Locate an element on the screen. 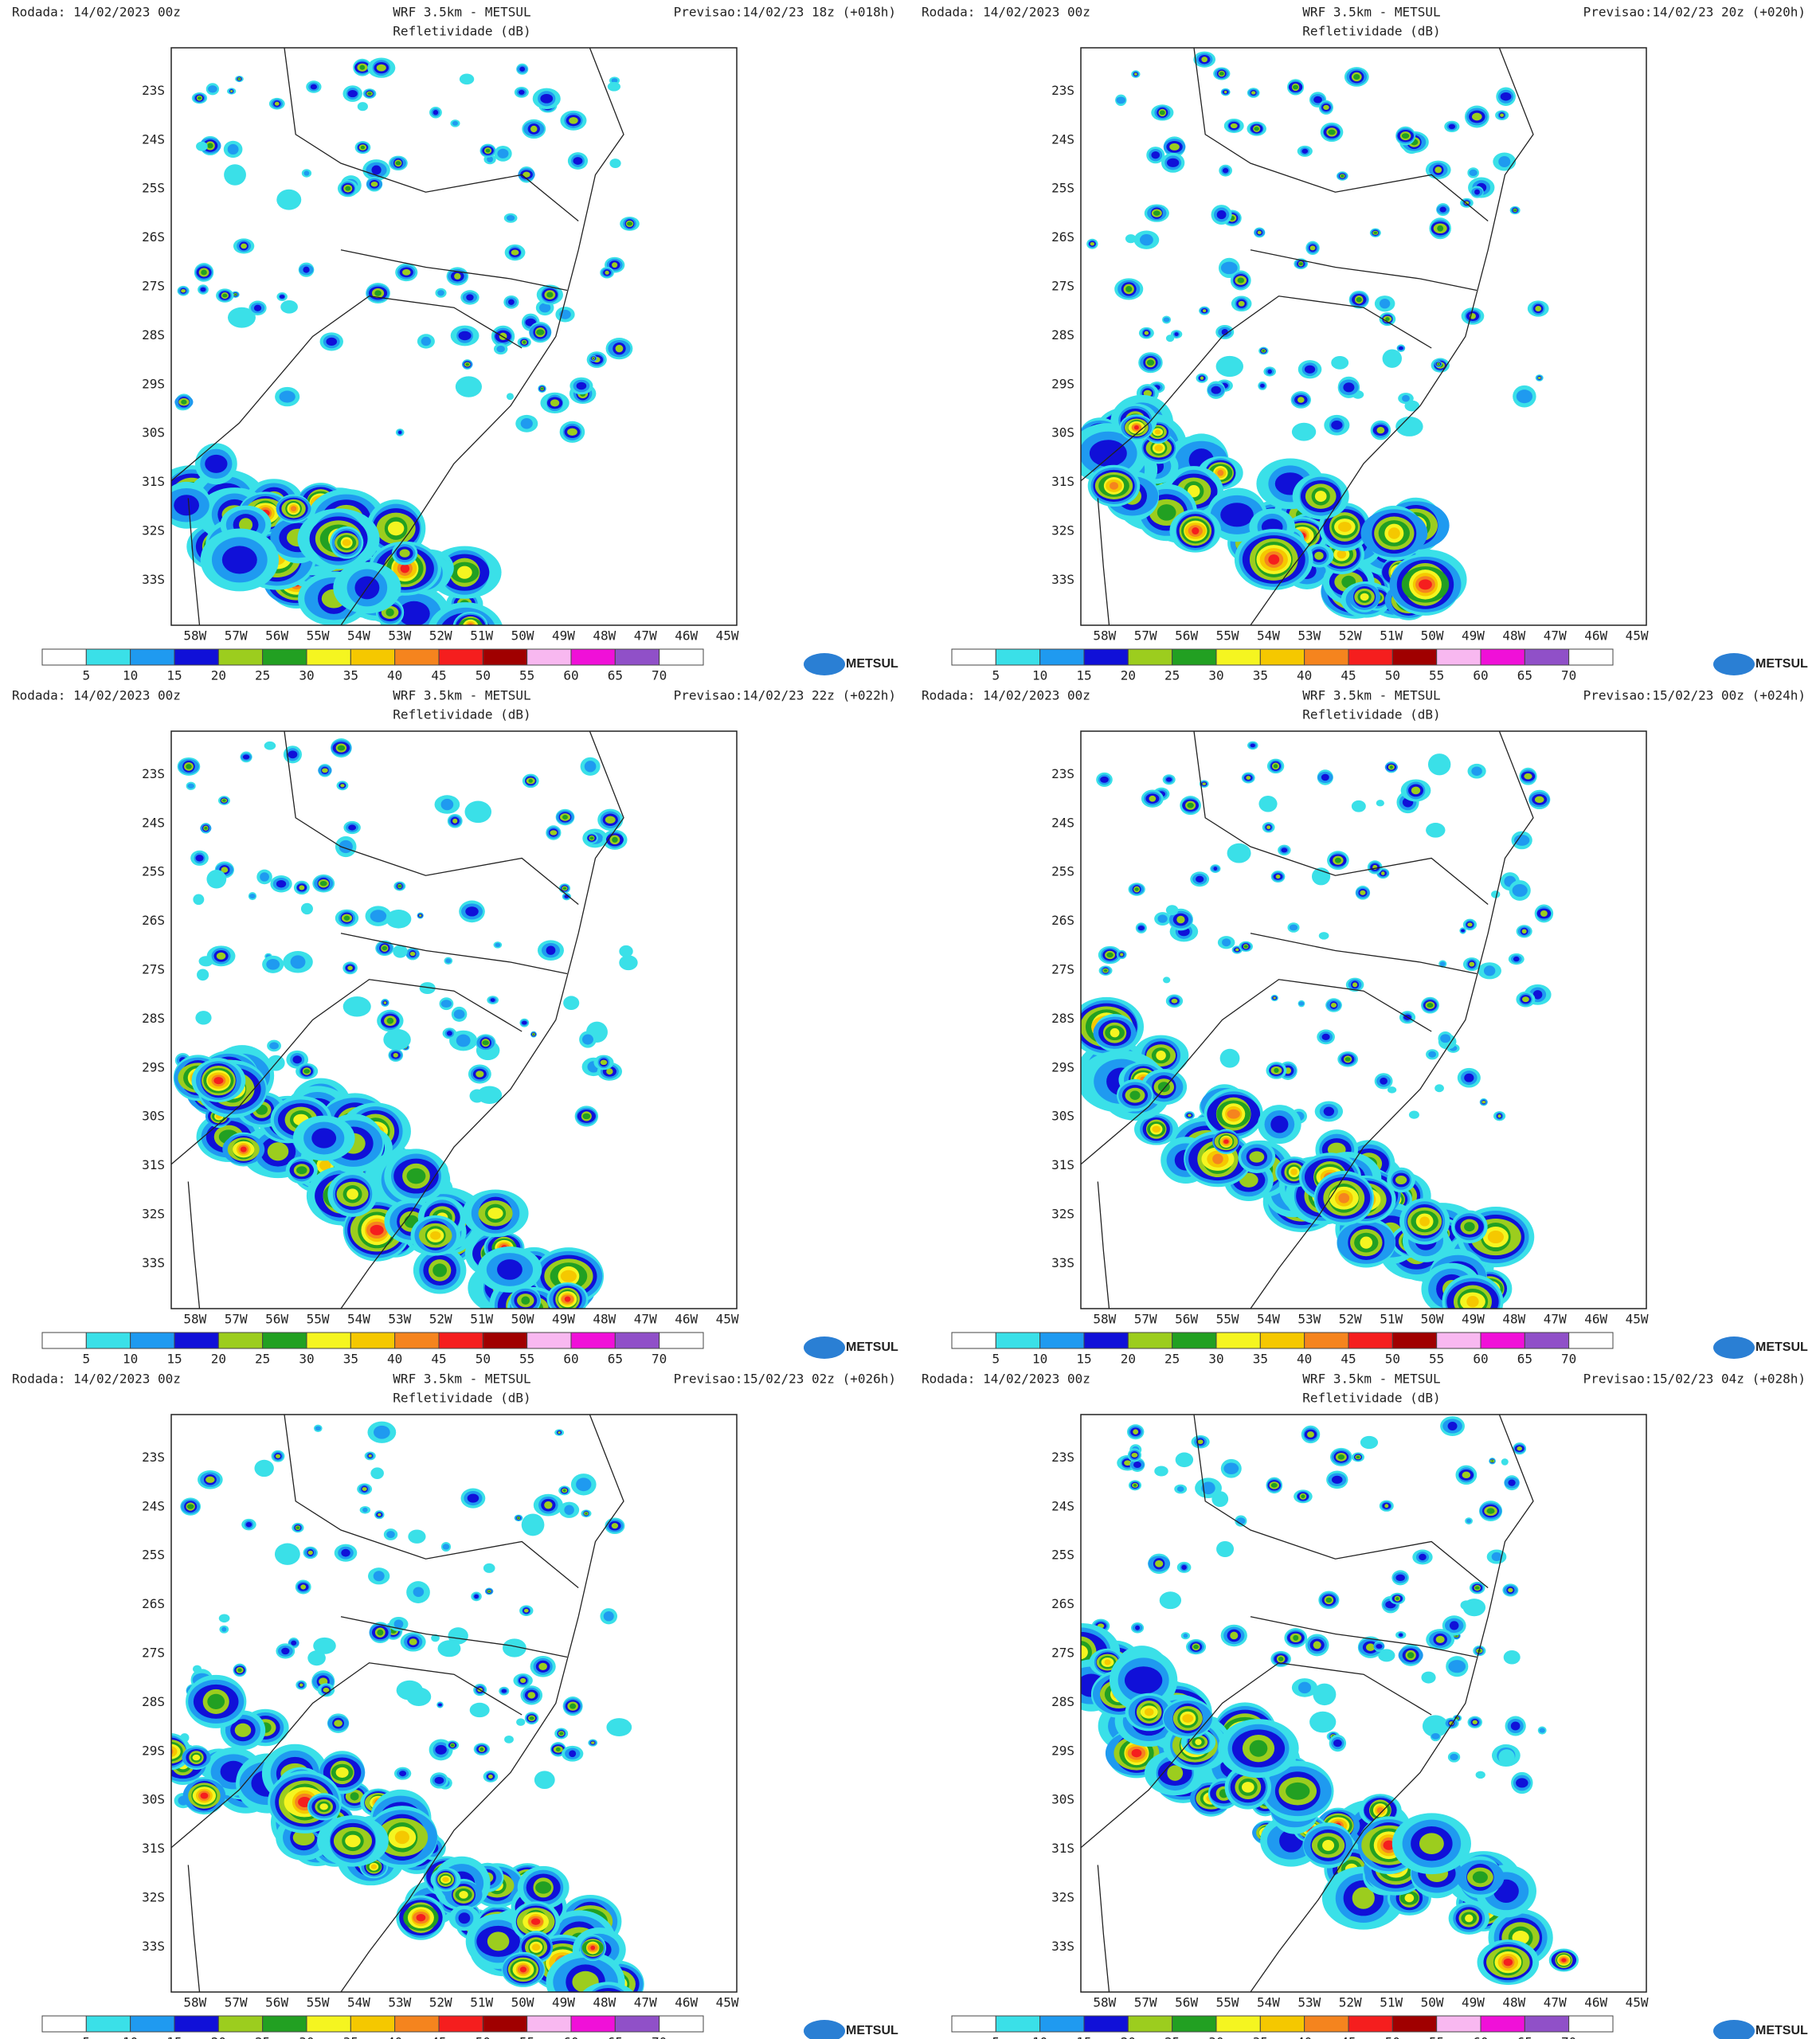 The height and width of the screenshot is (2039, 1820). lat-label: 28S is located at coordinates (1062, 334).